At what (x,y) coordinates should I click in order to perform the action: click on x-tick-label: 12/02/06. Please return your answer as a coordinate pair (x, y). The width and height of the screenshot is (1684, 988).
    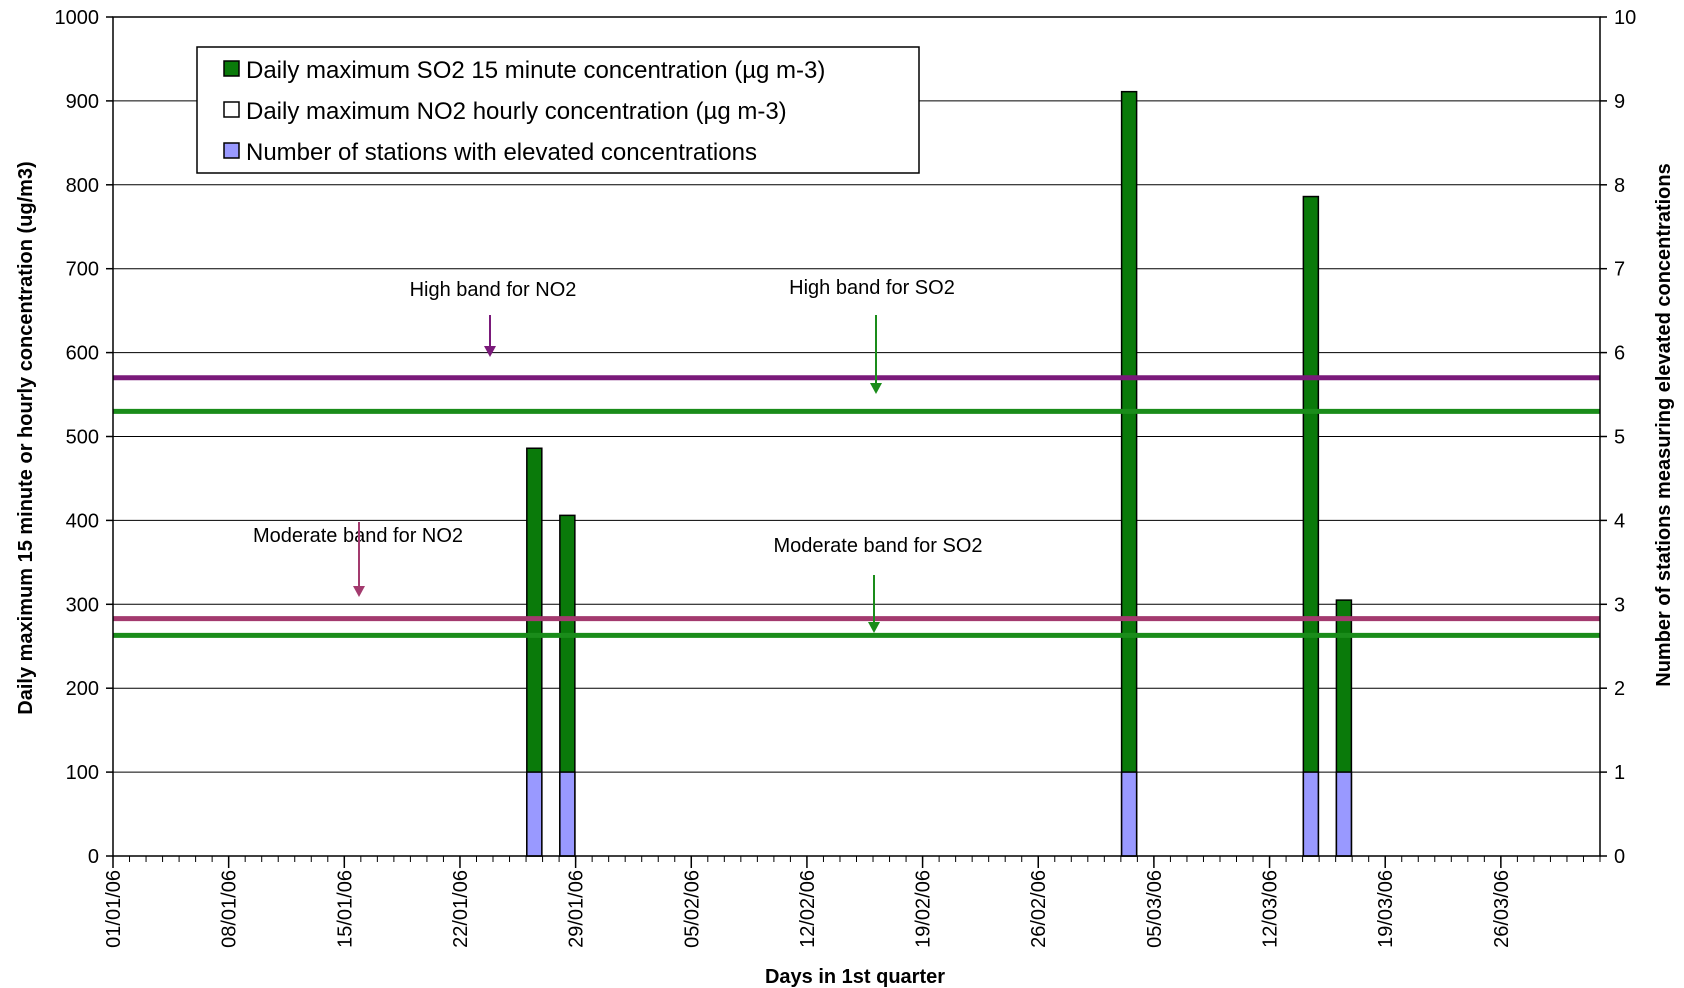
    Looking at the image, I should click on (808, 909).